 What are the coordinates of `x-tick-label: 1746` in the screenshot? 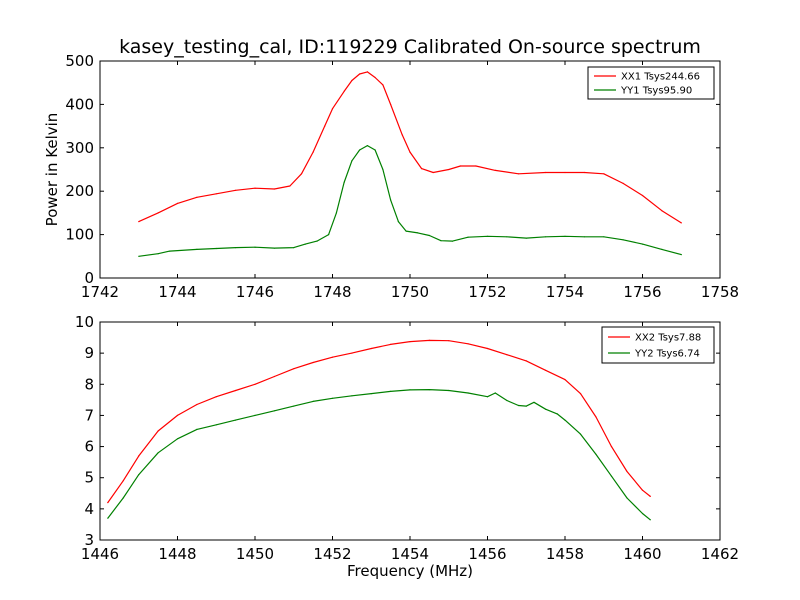 It's located at (255, 292).